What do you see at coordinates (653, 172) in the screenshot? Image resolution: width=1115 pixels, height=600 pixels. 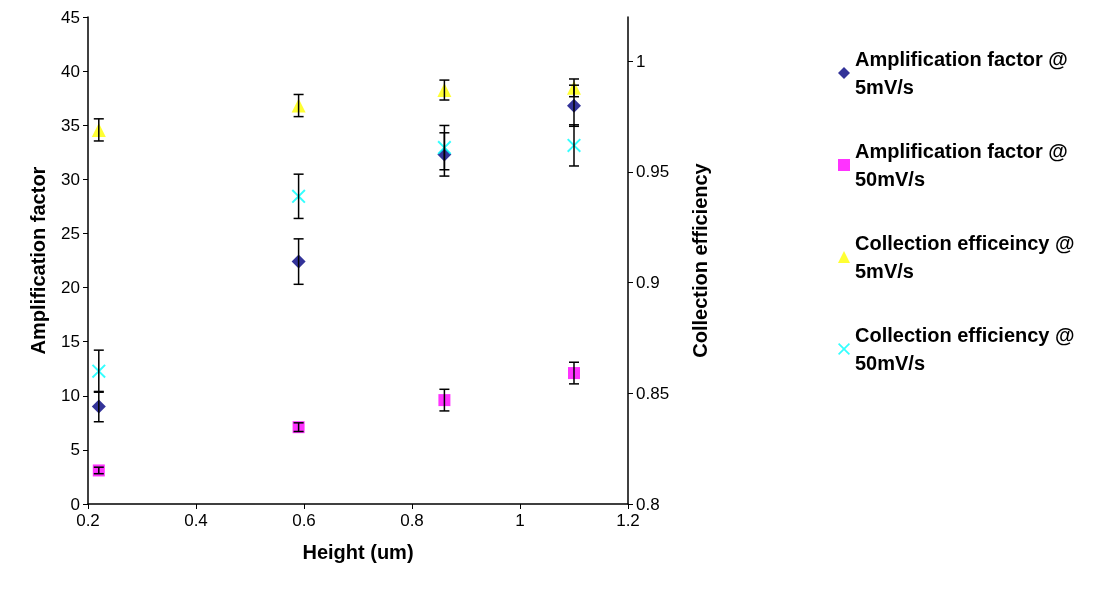 I see `y2-tick-label: 0.95` at bounding box center [653, 172].